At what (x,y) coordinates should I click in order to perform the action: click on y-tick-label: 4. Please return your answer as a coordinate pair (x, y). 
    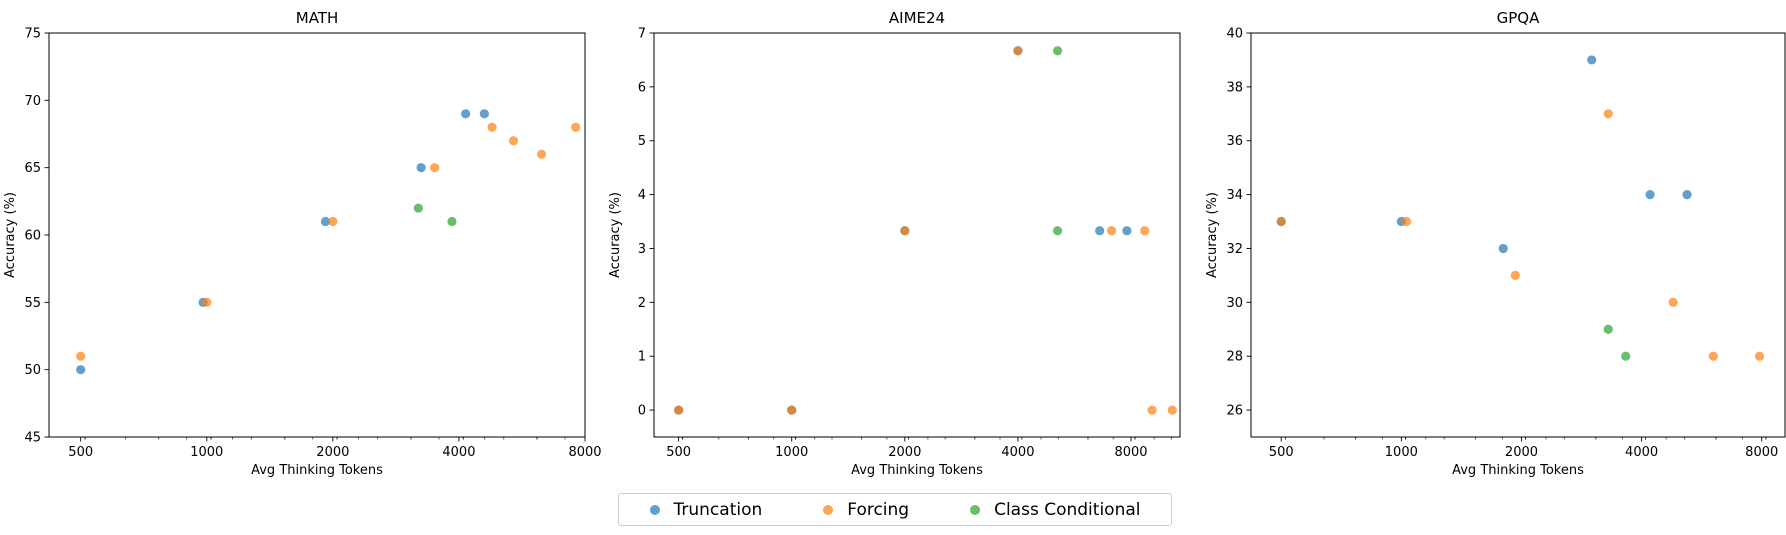
    Looking at the image, I should click on (642, 195).